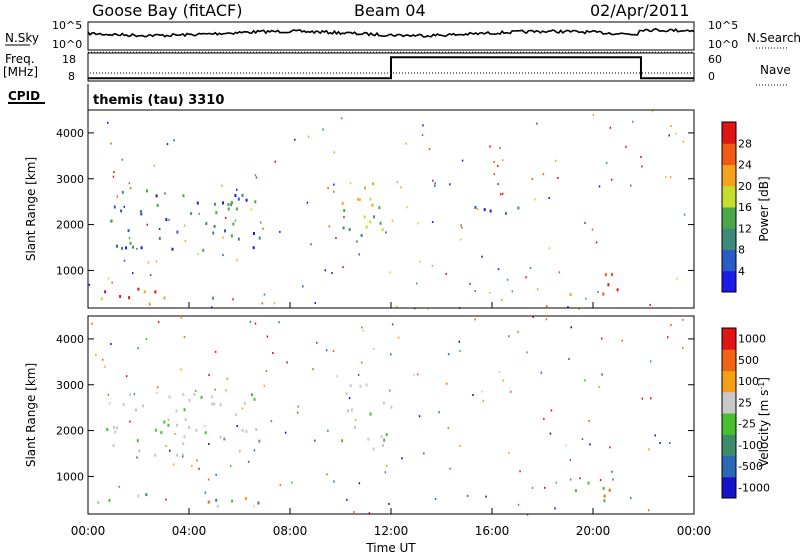  I want to click on noise-search-label: N.Search, so click(773, 38).